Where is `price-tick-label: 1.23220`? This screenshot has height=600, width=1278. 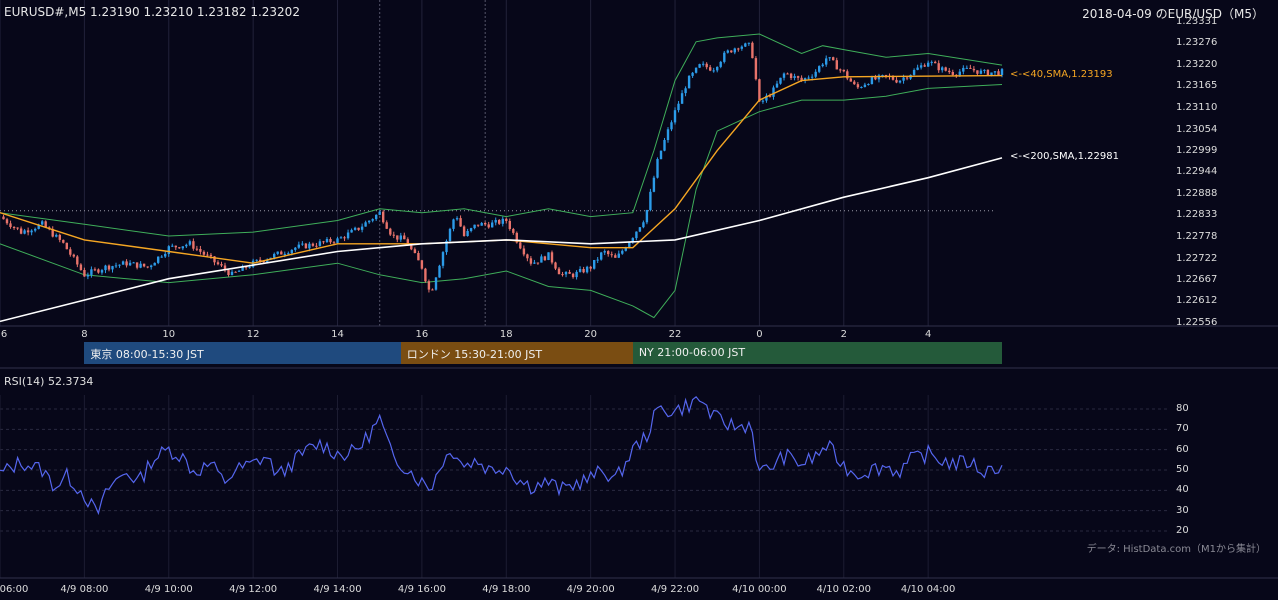 price-tick-label: 1.23220 is located at coordinates (1197, 65).